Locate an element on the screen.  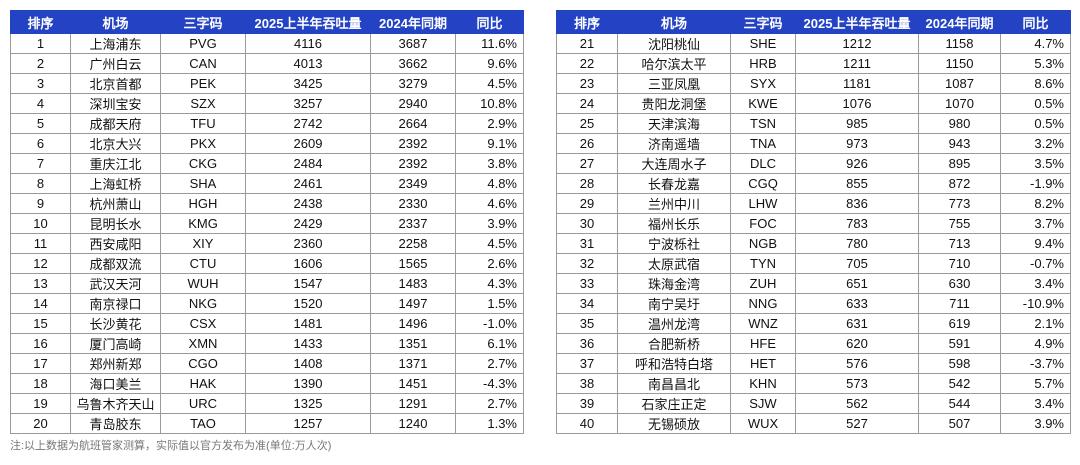
row: 19 乌鲁木齐天山 URC 1325 1291 2.7% is located at coordinates (267, 403).